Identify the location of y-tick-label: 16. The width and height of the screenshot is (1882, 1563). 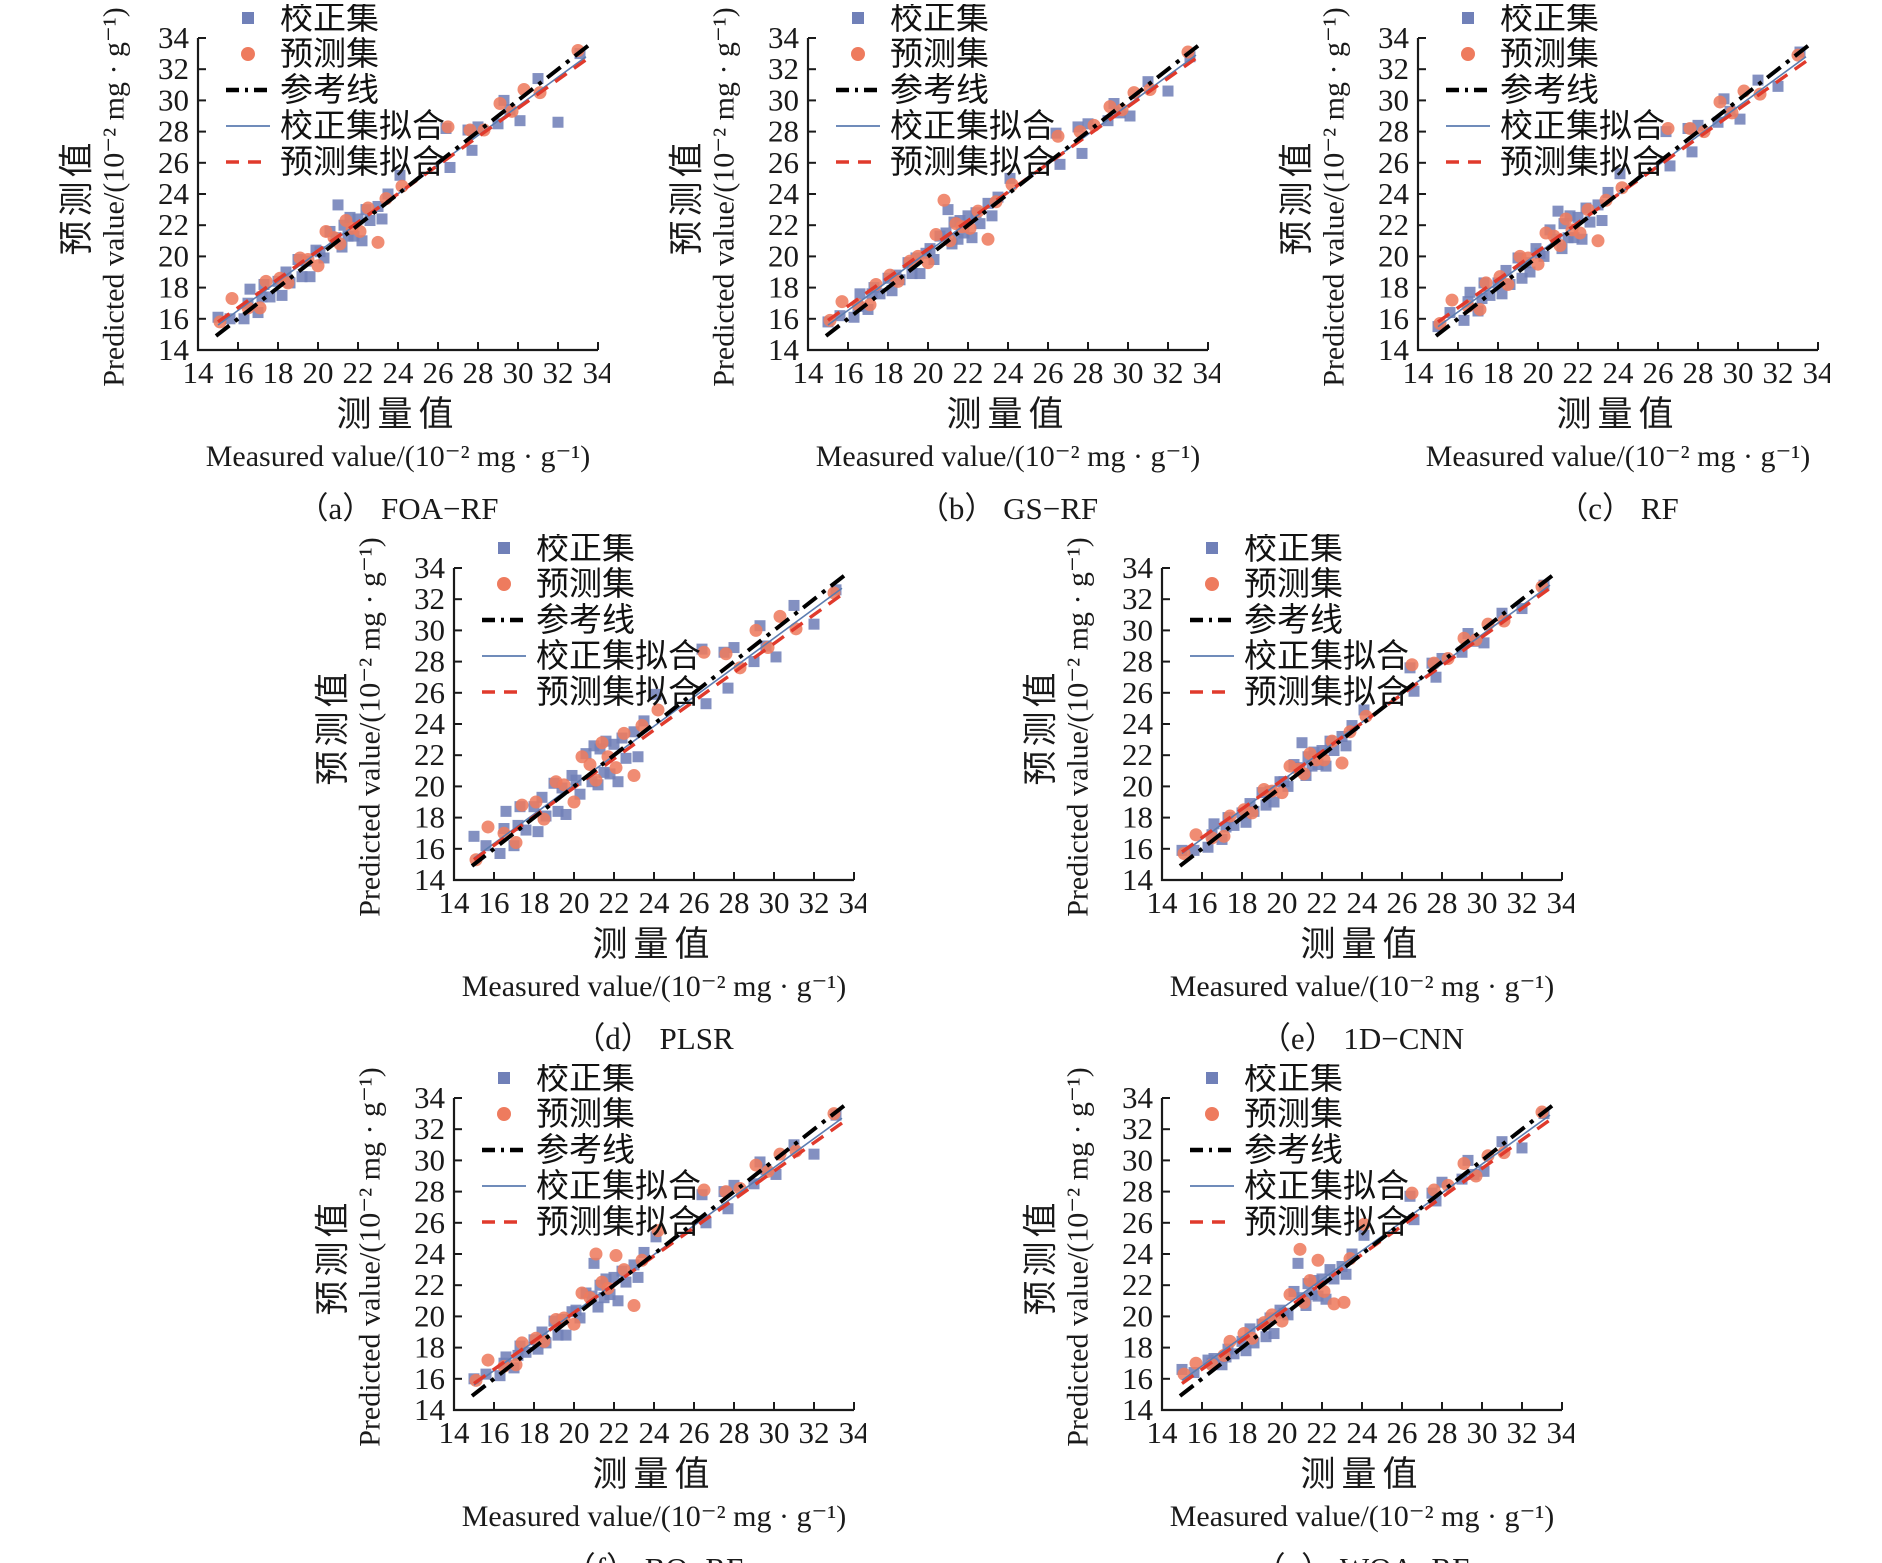
(783, 318).